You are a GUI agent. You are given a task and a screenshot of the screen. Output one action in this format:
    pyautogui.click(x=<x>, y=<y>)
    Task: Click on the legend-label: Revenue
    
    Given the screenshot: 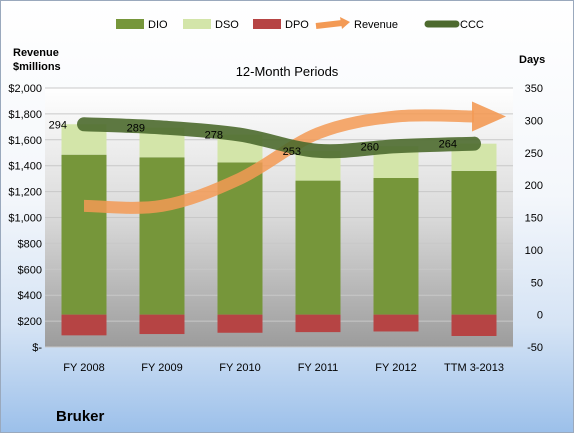 What is the action you would take?
    pyautogui.click(x=376, y=25)
    